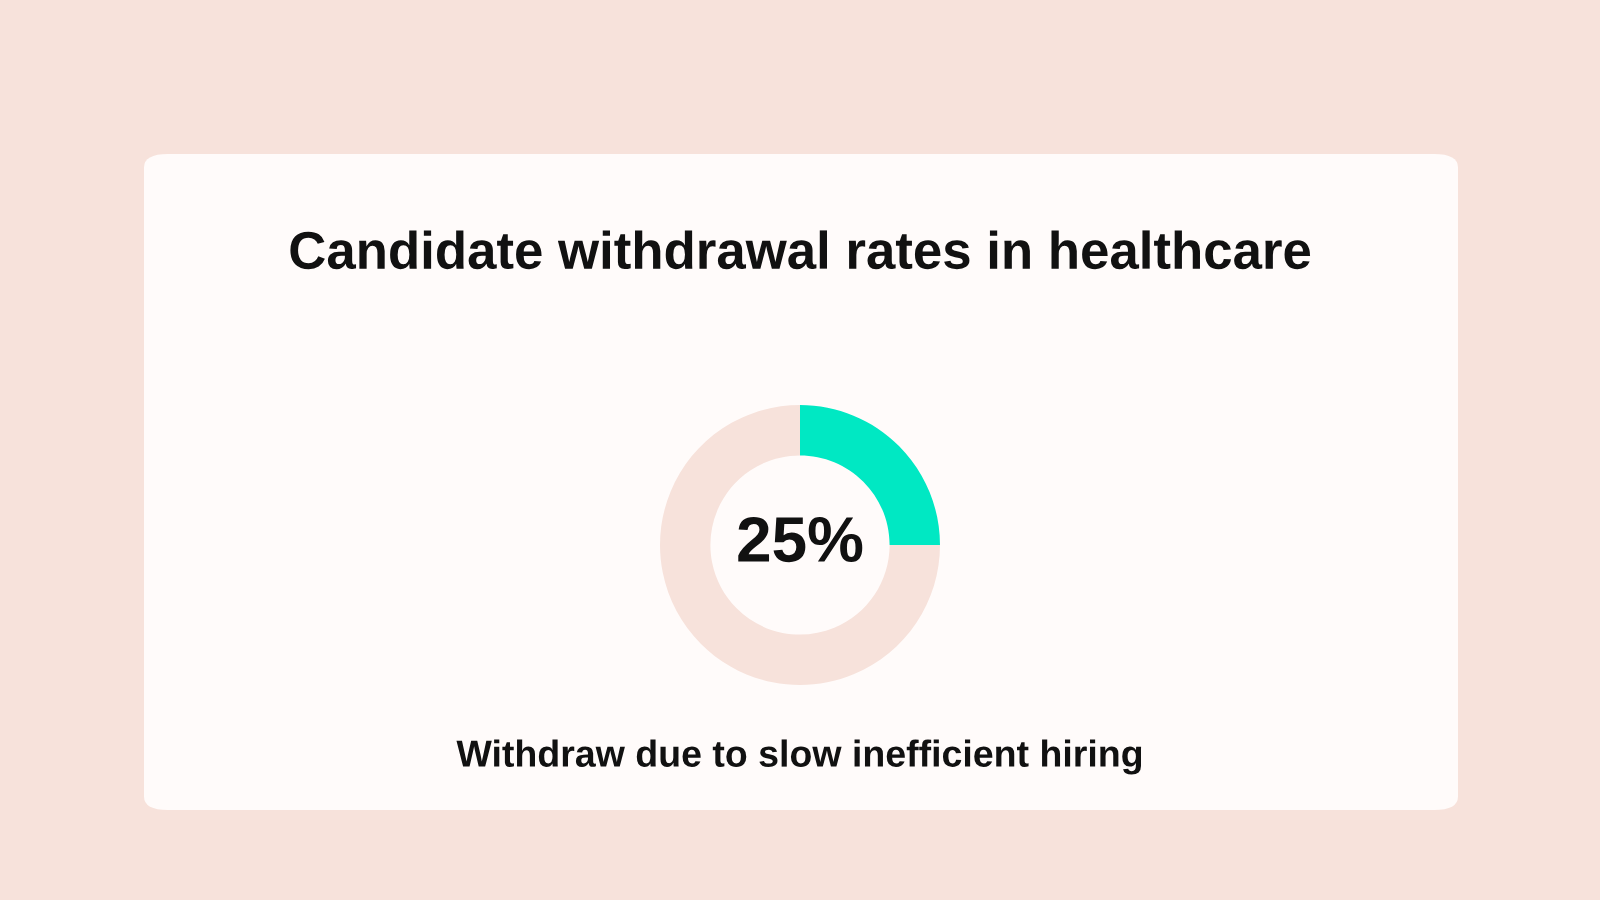 The image size is (1600, 900). Describe the element at coordinates (800, 250) in the screenshot. I see `chart-title: Candidate withdrawal rates in healthcare` at that location.